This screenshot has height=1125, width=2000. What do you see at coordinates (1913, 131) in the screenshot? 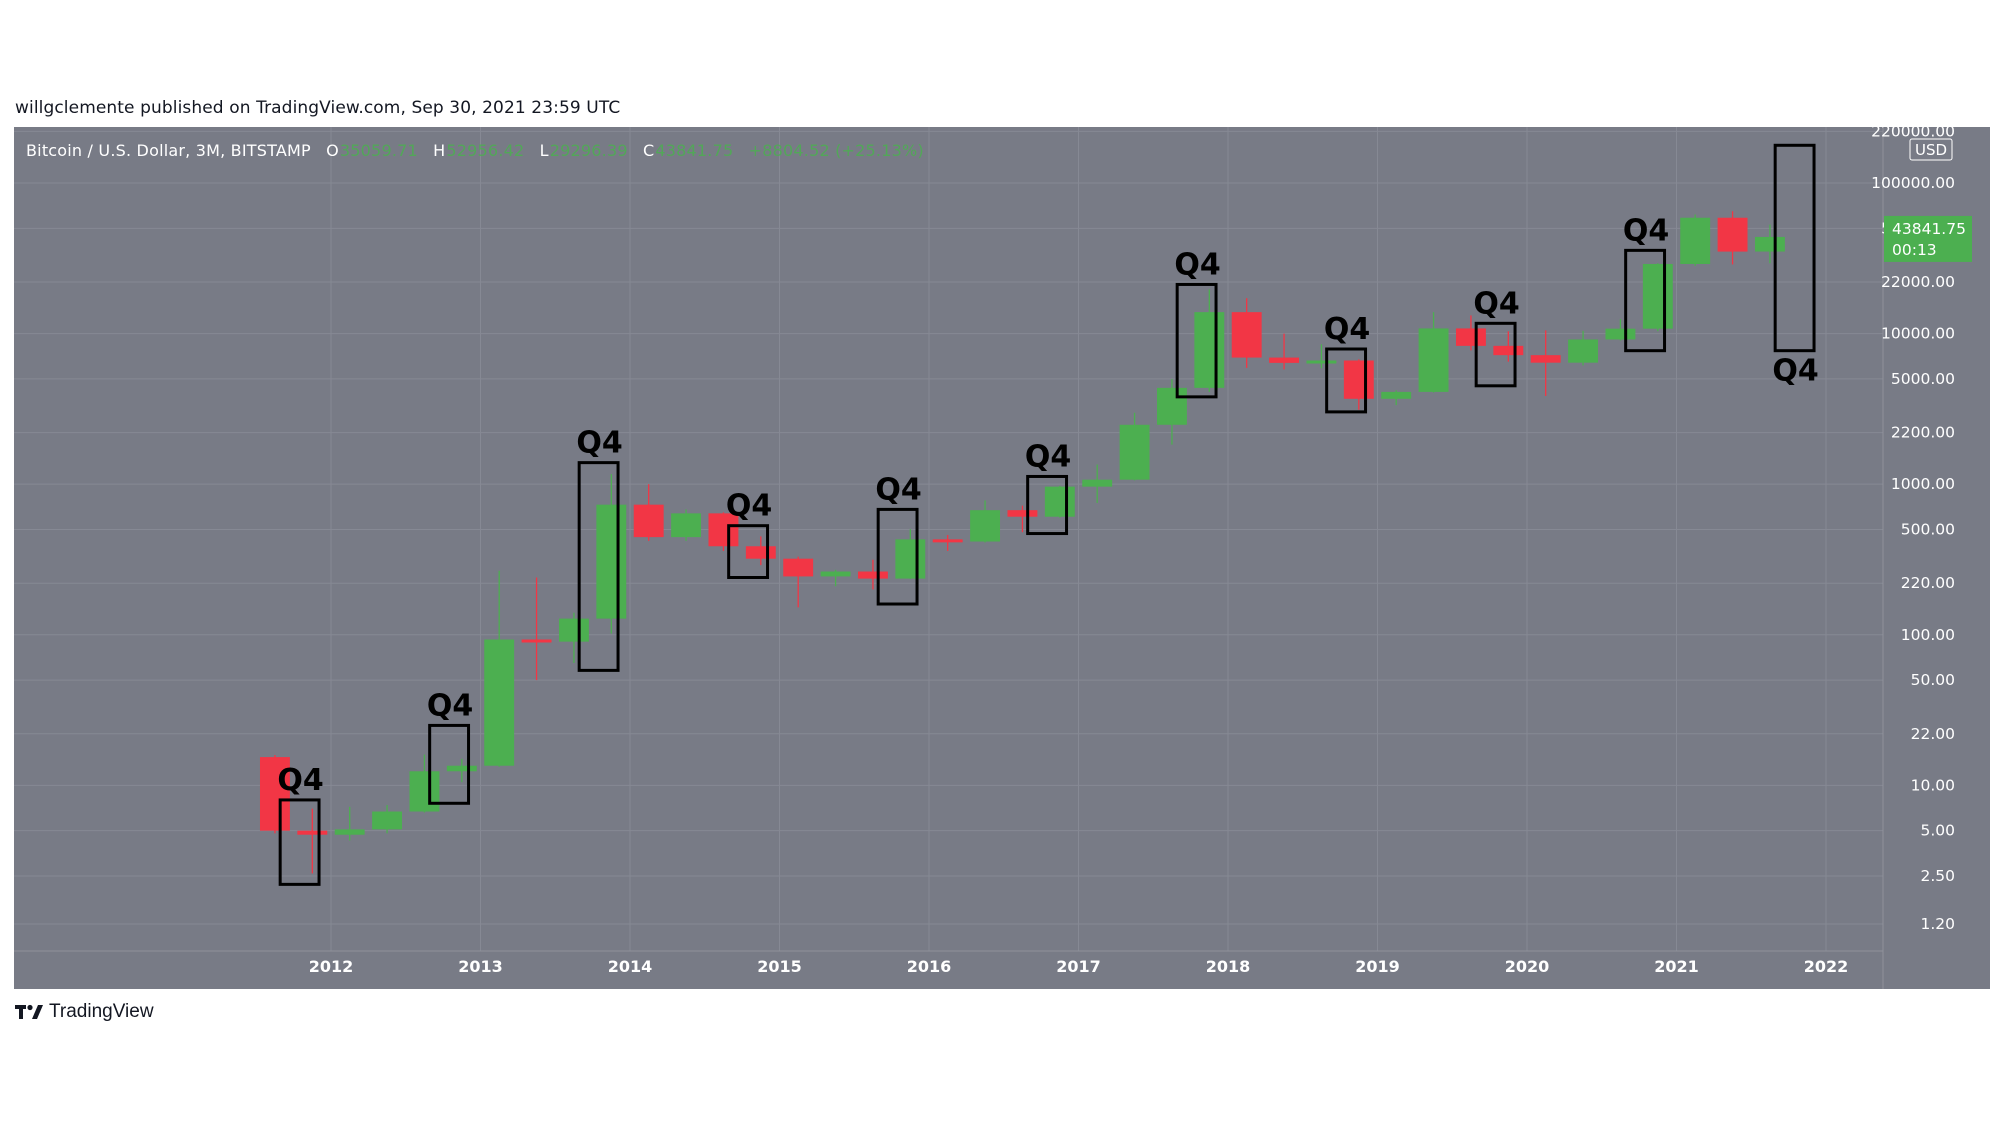
I see `price-tick-label: 220000.00` at bounding box center [1913, 131].